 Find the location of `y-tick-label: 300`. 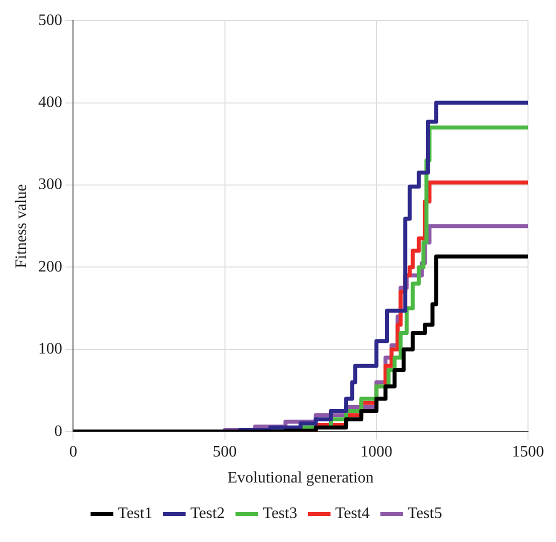

y-tick-label: 300 is located at coordinates (50, 185).